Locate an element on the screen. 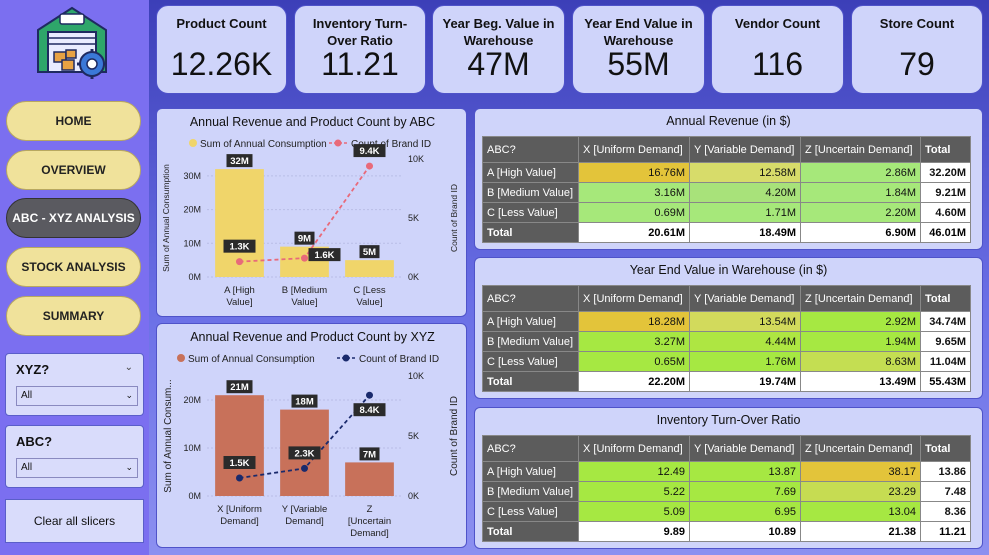 The height and width of the screenshot is (555, 989). matrix-total-cell: 20.61M is located at coordinates (634, 232).